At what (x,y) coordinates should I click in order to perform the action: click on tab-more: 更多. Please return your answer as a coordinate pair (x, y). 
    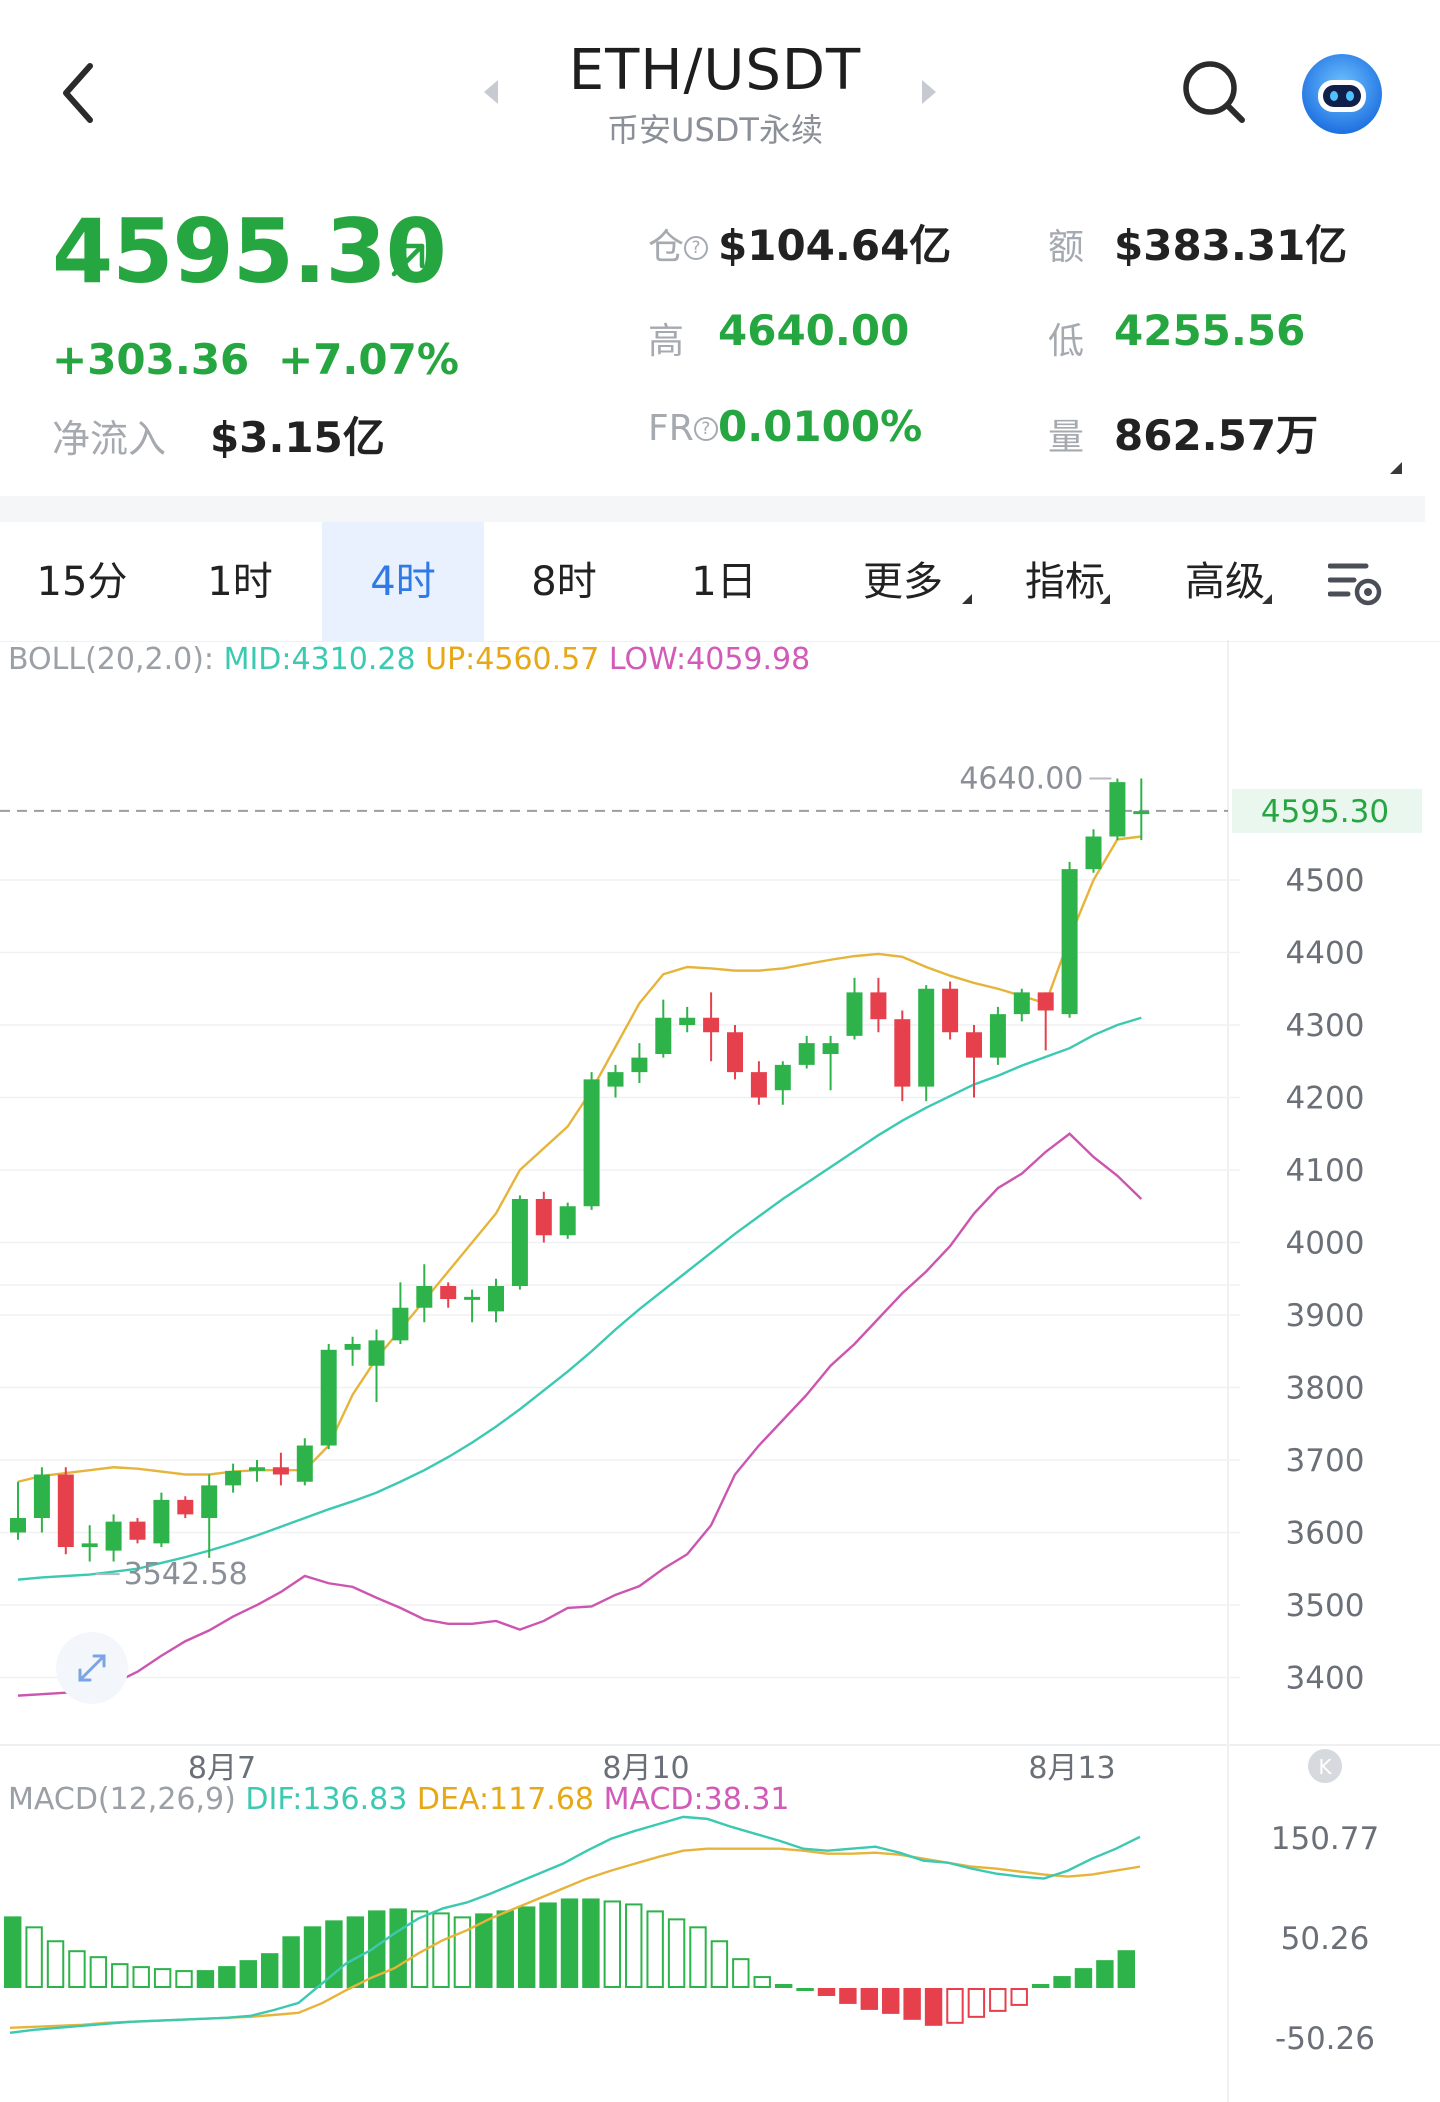
    Looking at the image, I should click on (903, 582).